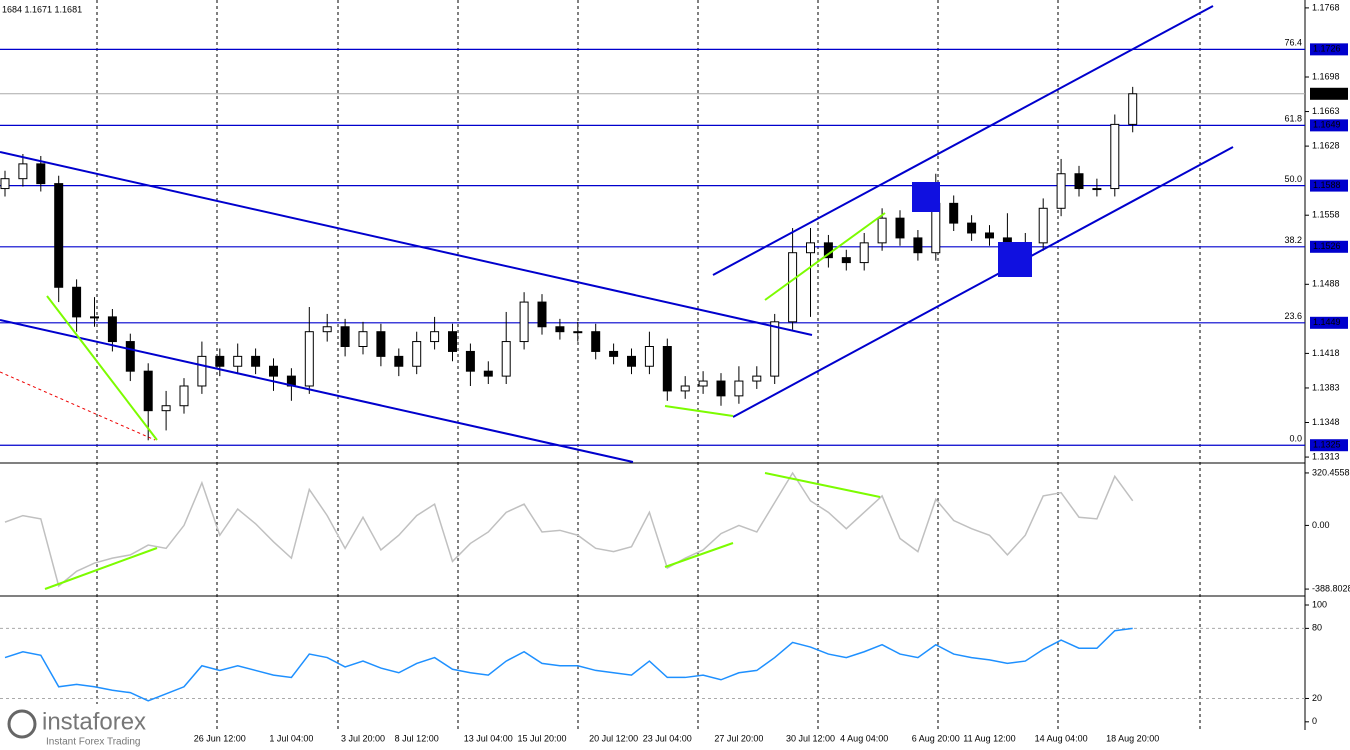 This screenshot has width=1350, height=750. Describe the element at coordinates (1326, 284) in the screenshot. I see `y-tick-label: 1.1488` at that location.